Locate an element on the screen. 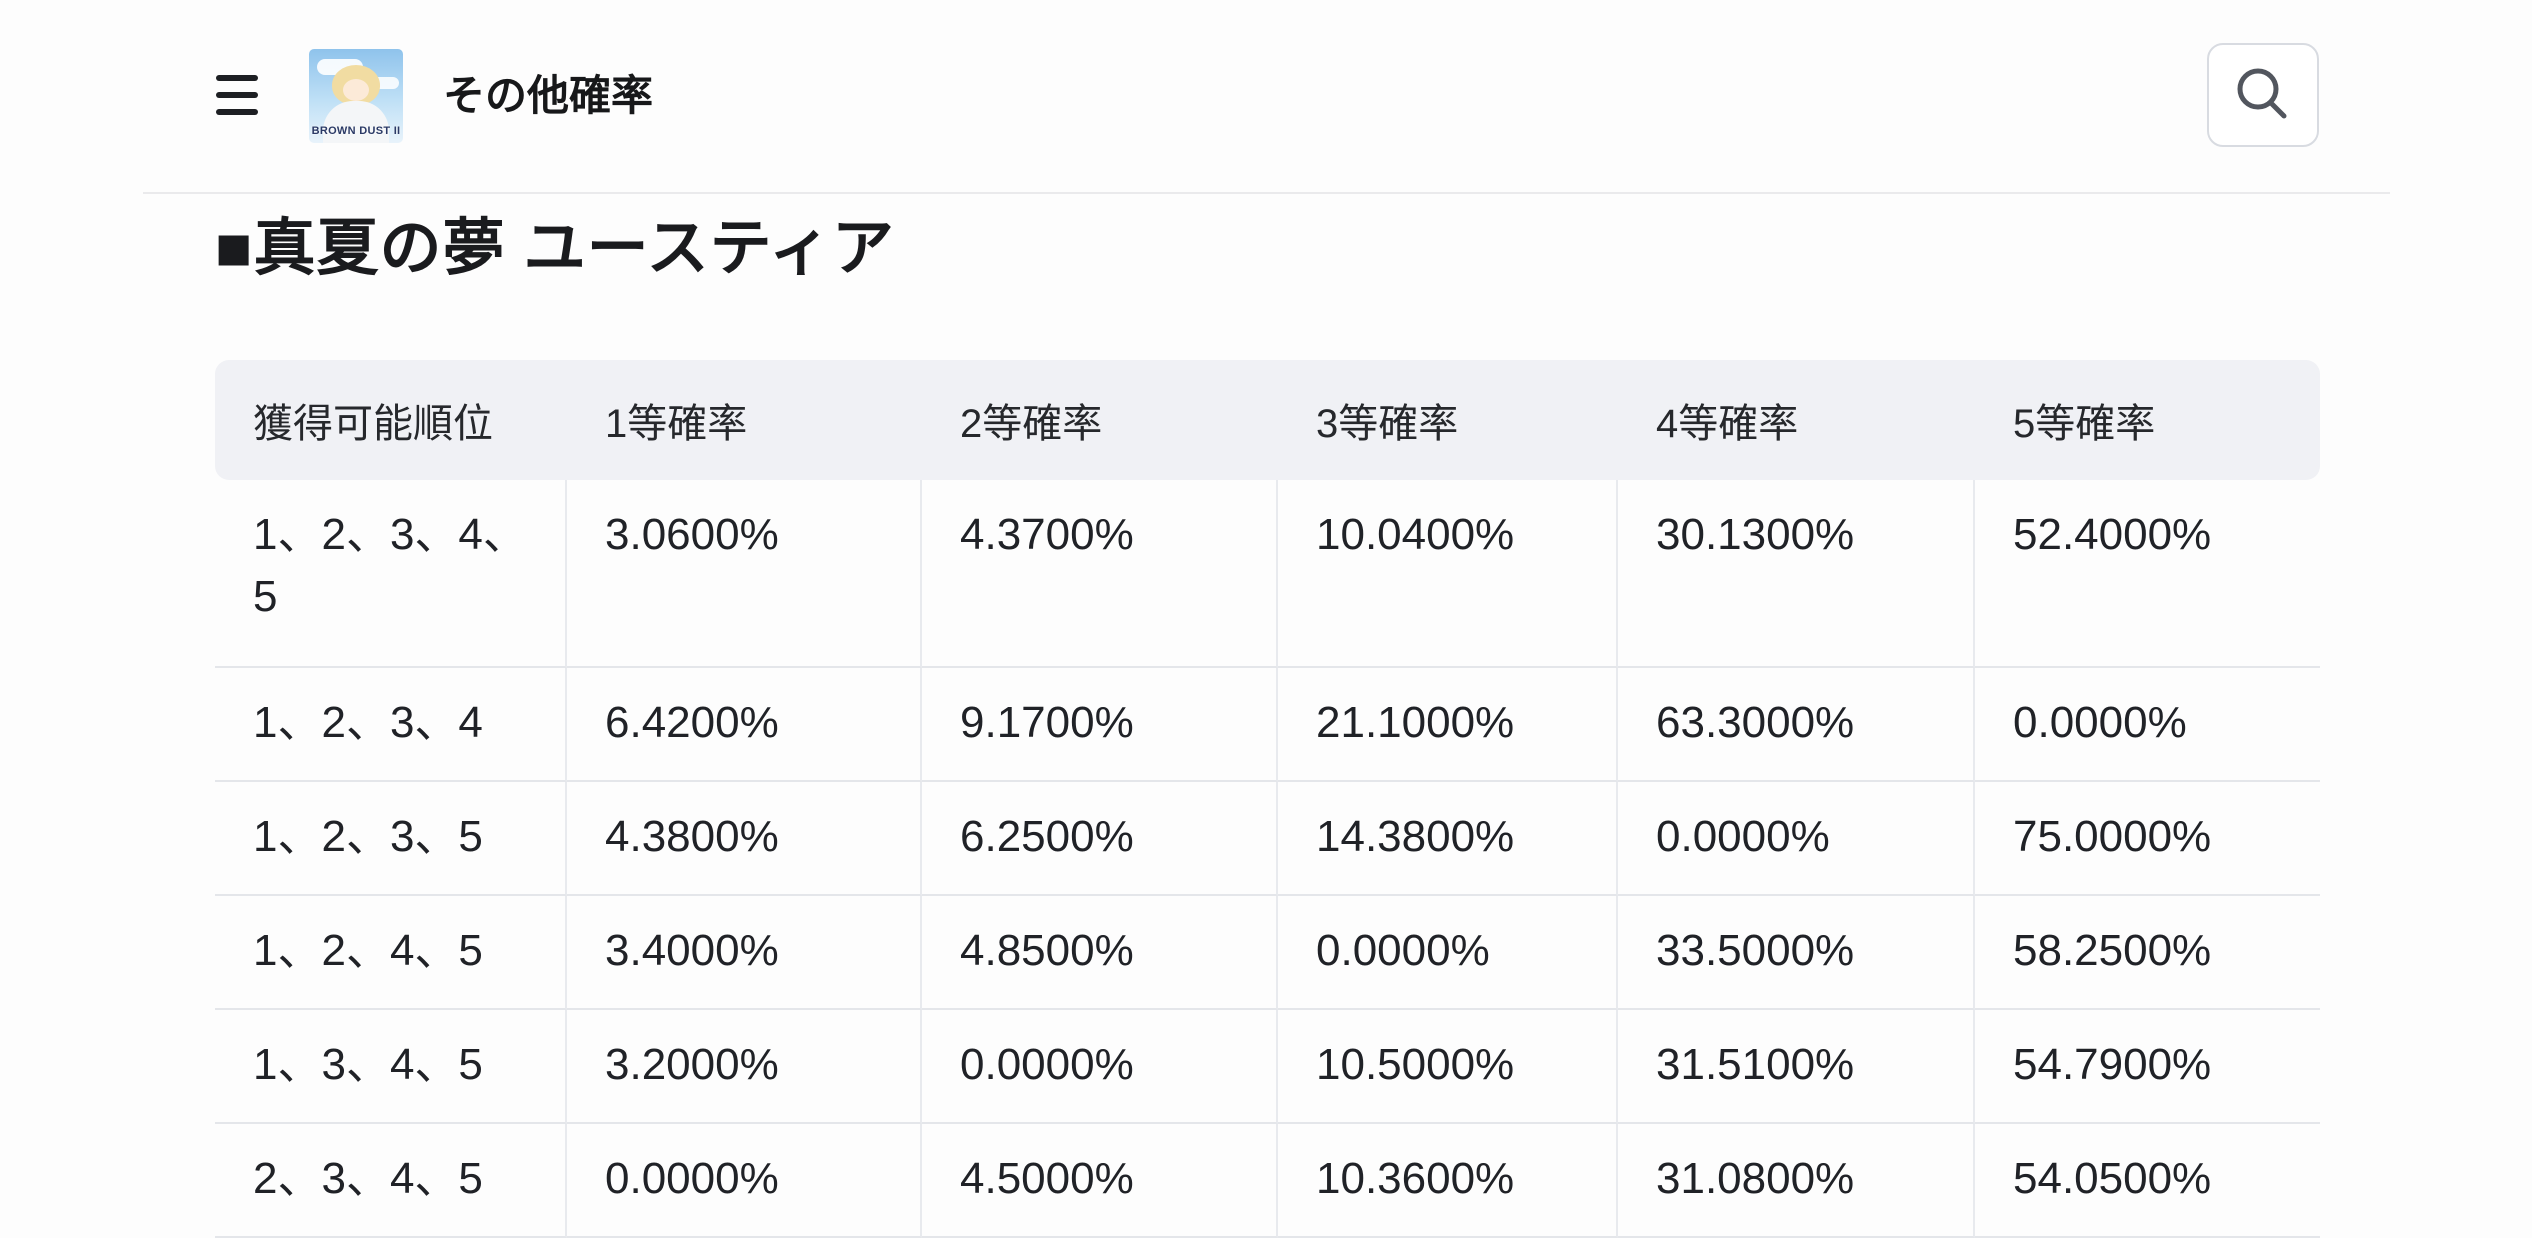  logo-character-cloak is located at coordinates (356, 122).